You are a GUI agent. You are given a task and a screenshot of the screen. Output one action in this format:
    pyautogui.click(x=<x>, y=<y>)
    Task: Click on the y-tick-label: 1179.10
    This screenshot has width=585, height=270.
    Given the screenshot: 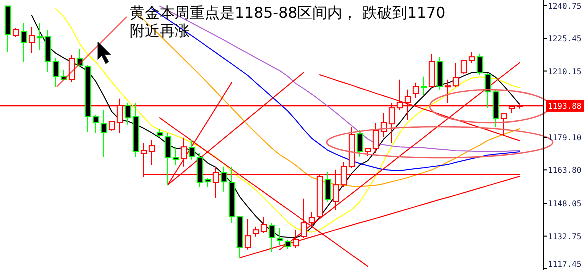 What is the action you would take?
    pyautogui.click(x=565, y=138)
    